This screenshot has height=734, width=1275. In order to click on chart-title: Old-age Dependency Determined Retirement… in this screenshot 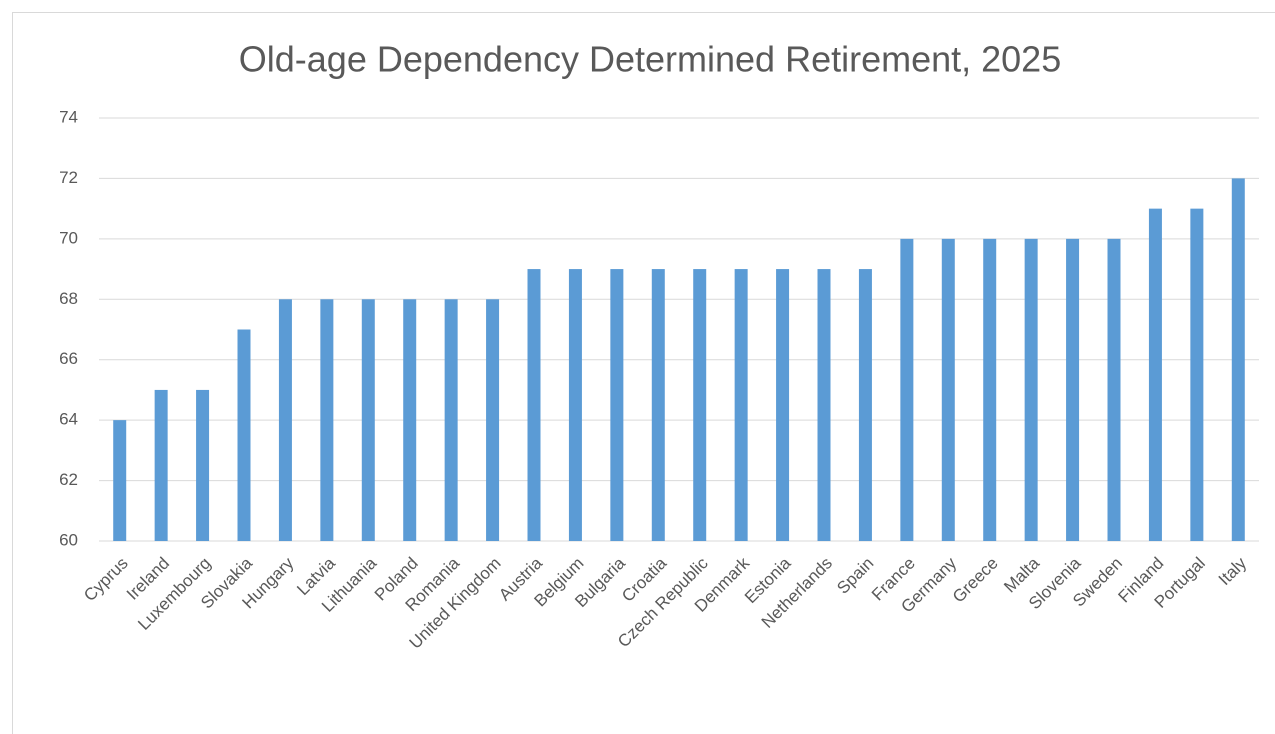, I will do `click(650, 59)`.